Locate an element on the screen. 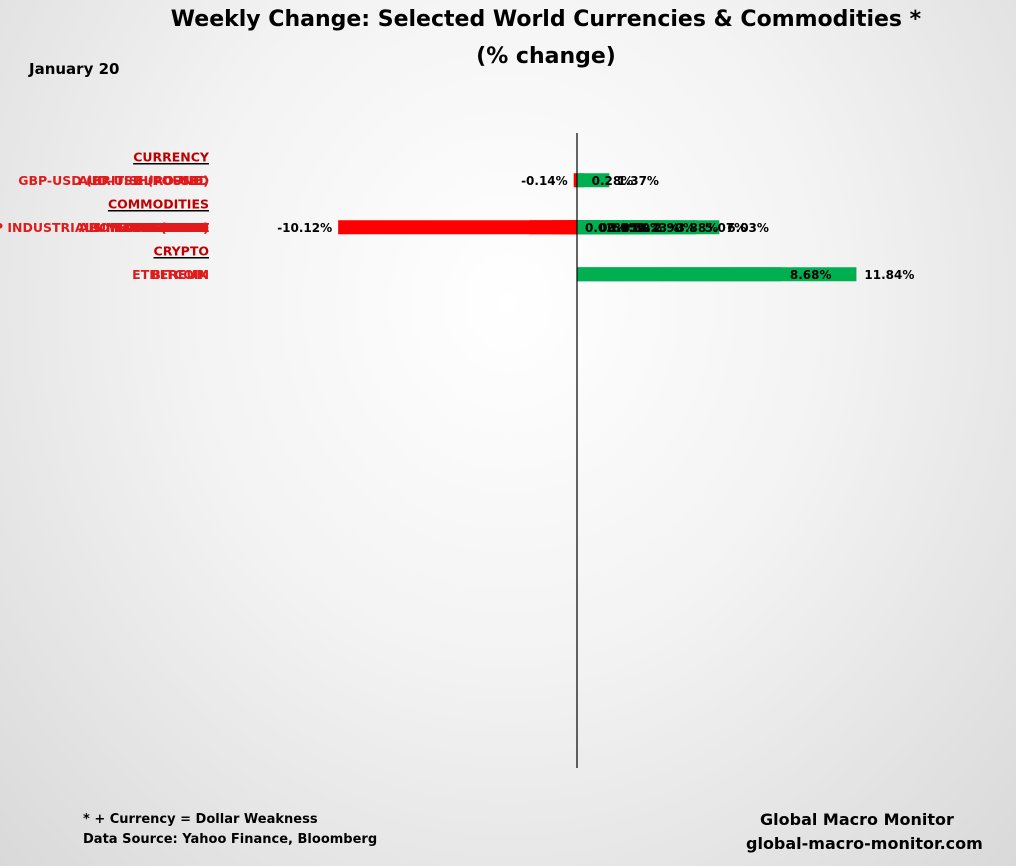  category-label-natural-gas: NATURAL GAS is located at coordinates (160, 227).